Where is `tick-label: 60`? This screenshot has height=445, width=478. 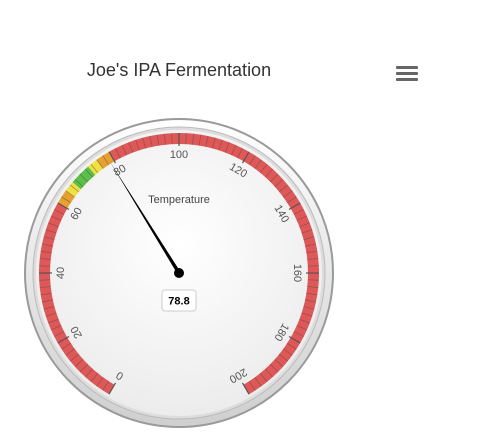 tick-label: 60 is located at coordinates (76, 214).